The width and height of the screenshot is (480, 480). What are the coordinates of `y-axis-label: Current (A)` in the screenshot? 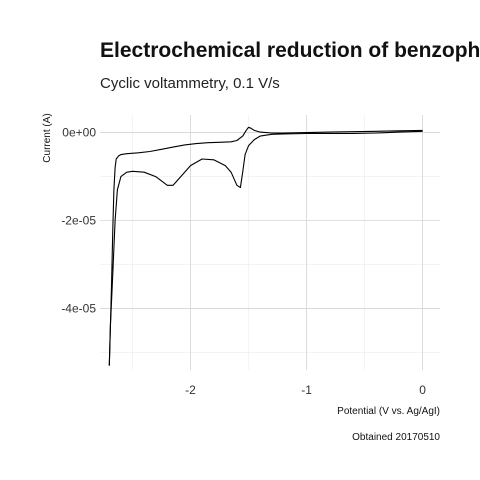 It's located at (47, 137).